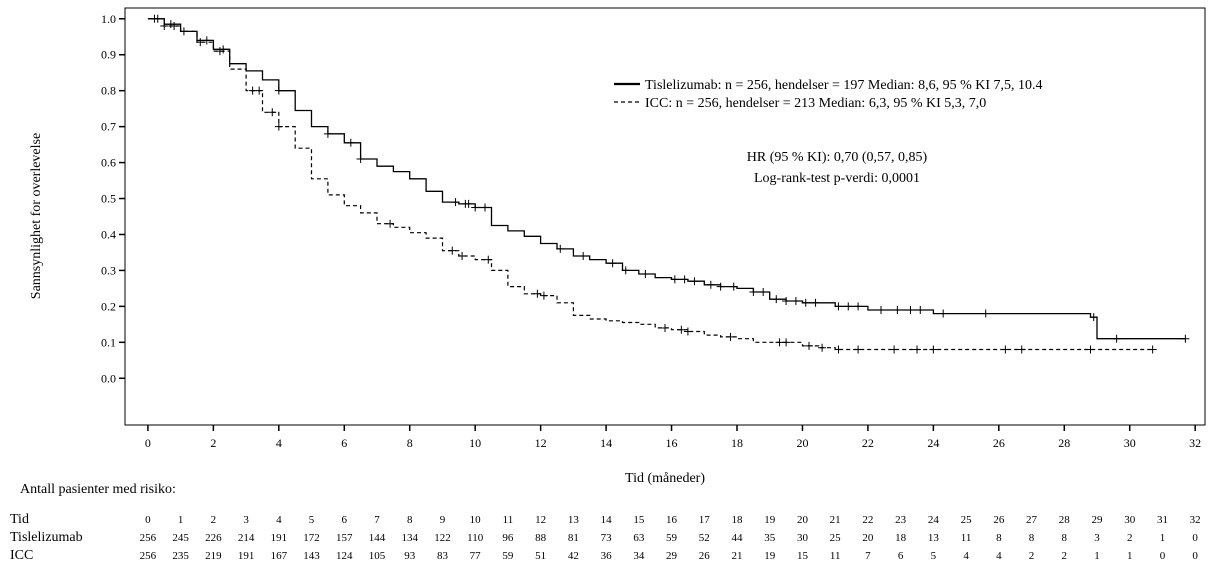 This screenshot has width=1216, height=565. What do you see at coordinates (836, 538) in the screenshot?
I see `risk-count-0: 25` at bounding box center [836, 538].